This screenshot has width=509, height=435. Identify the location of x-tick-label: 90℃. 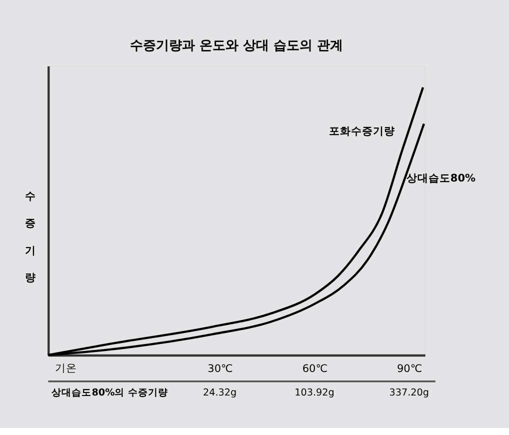
(409, 369).